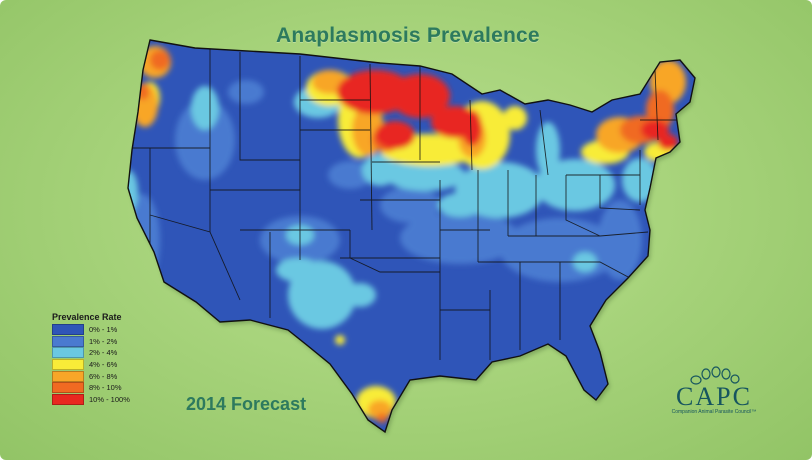  I want to click on legend-label: 0% - 1%, so click(103, 330).